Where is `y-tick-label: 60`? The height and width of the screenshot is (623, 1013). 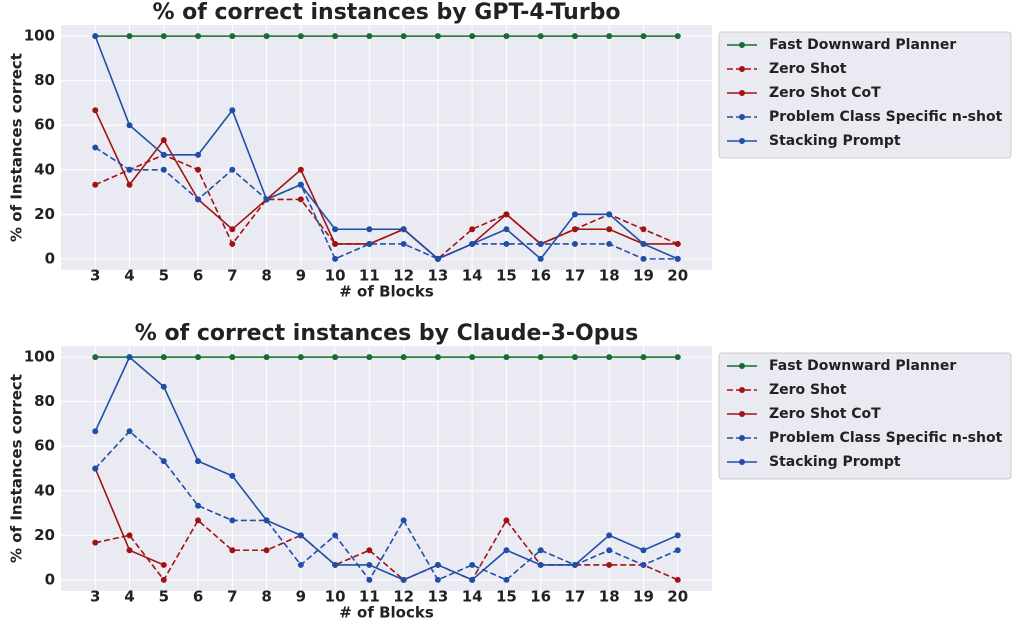
y-tick-label: 60 is located at coordinates (44, 125).